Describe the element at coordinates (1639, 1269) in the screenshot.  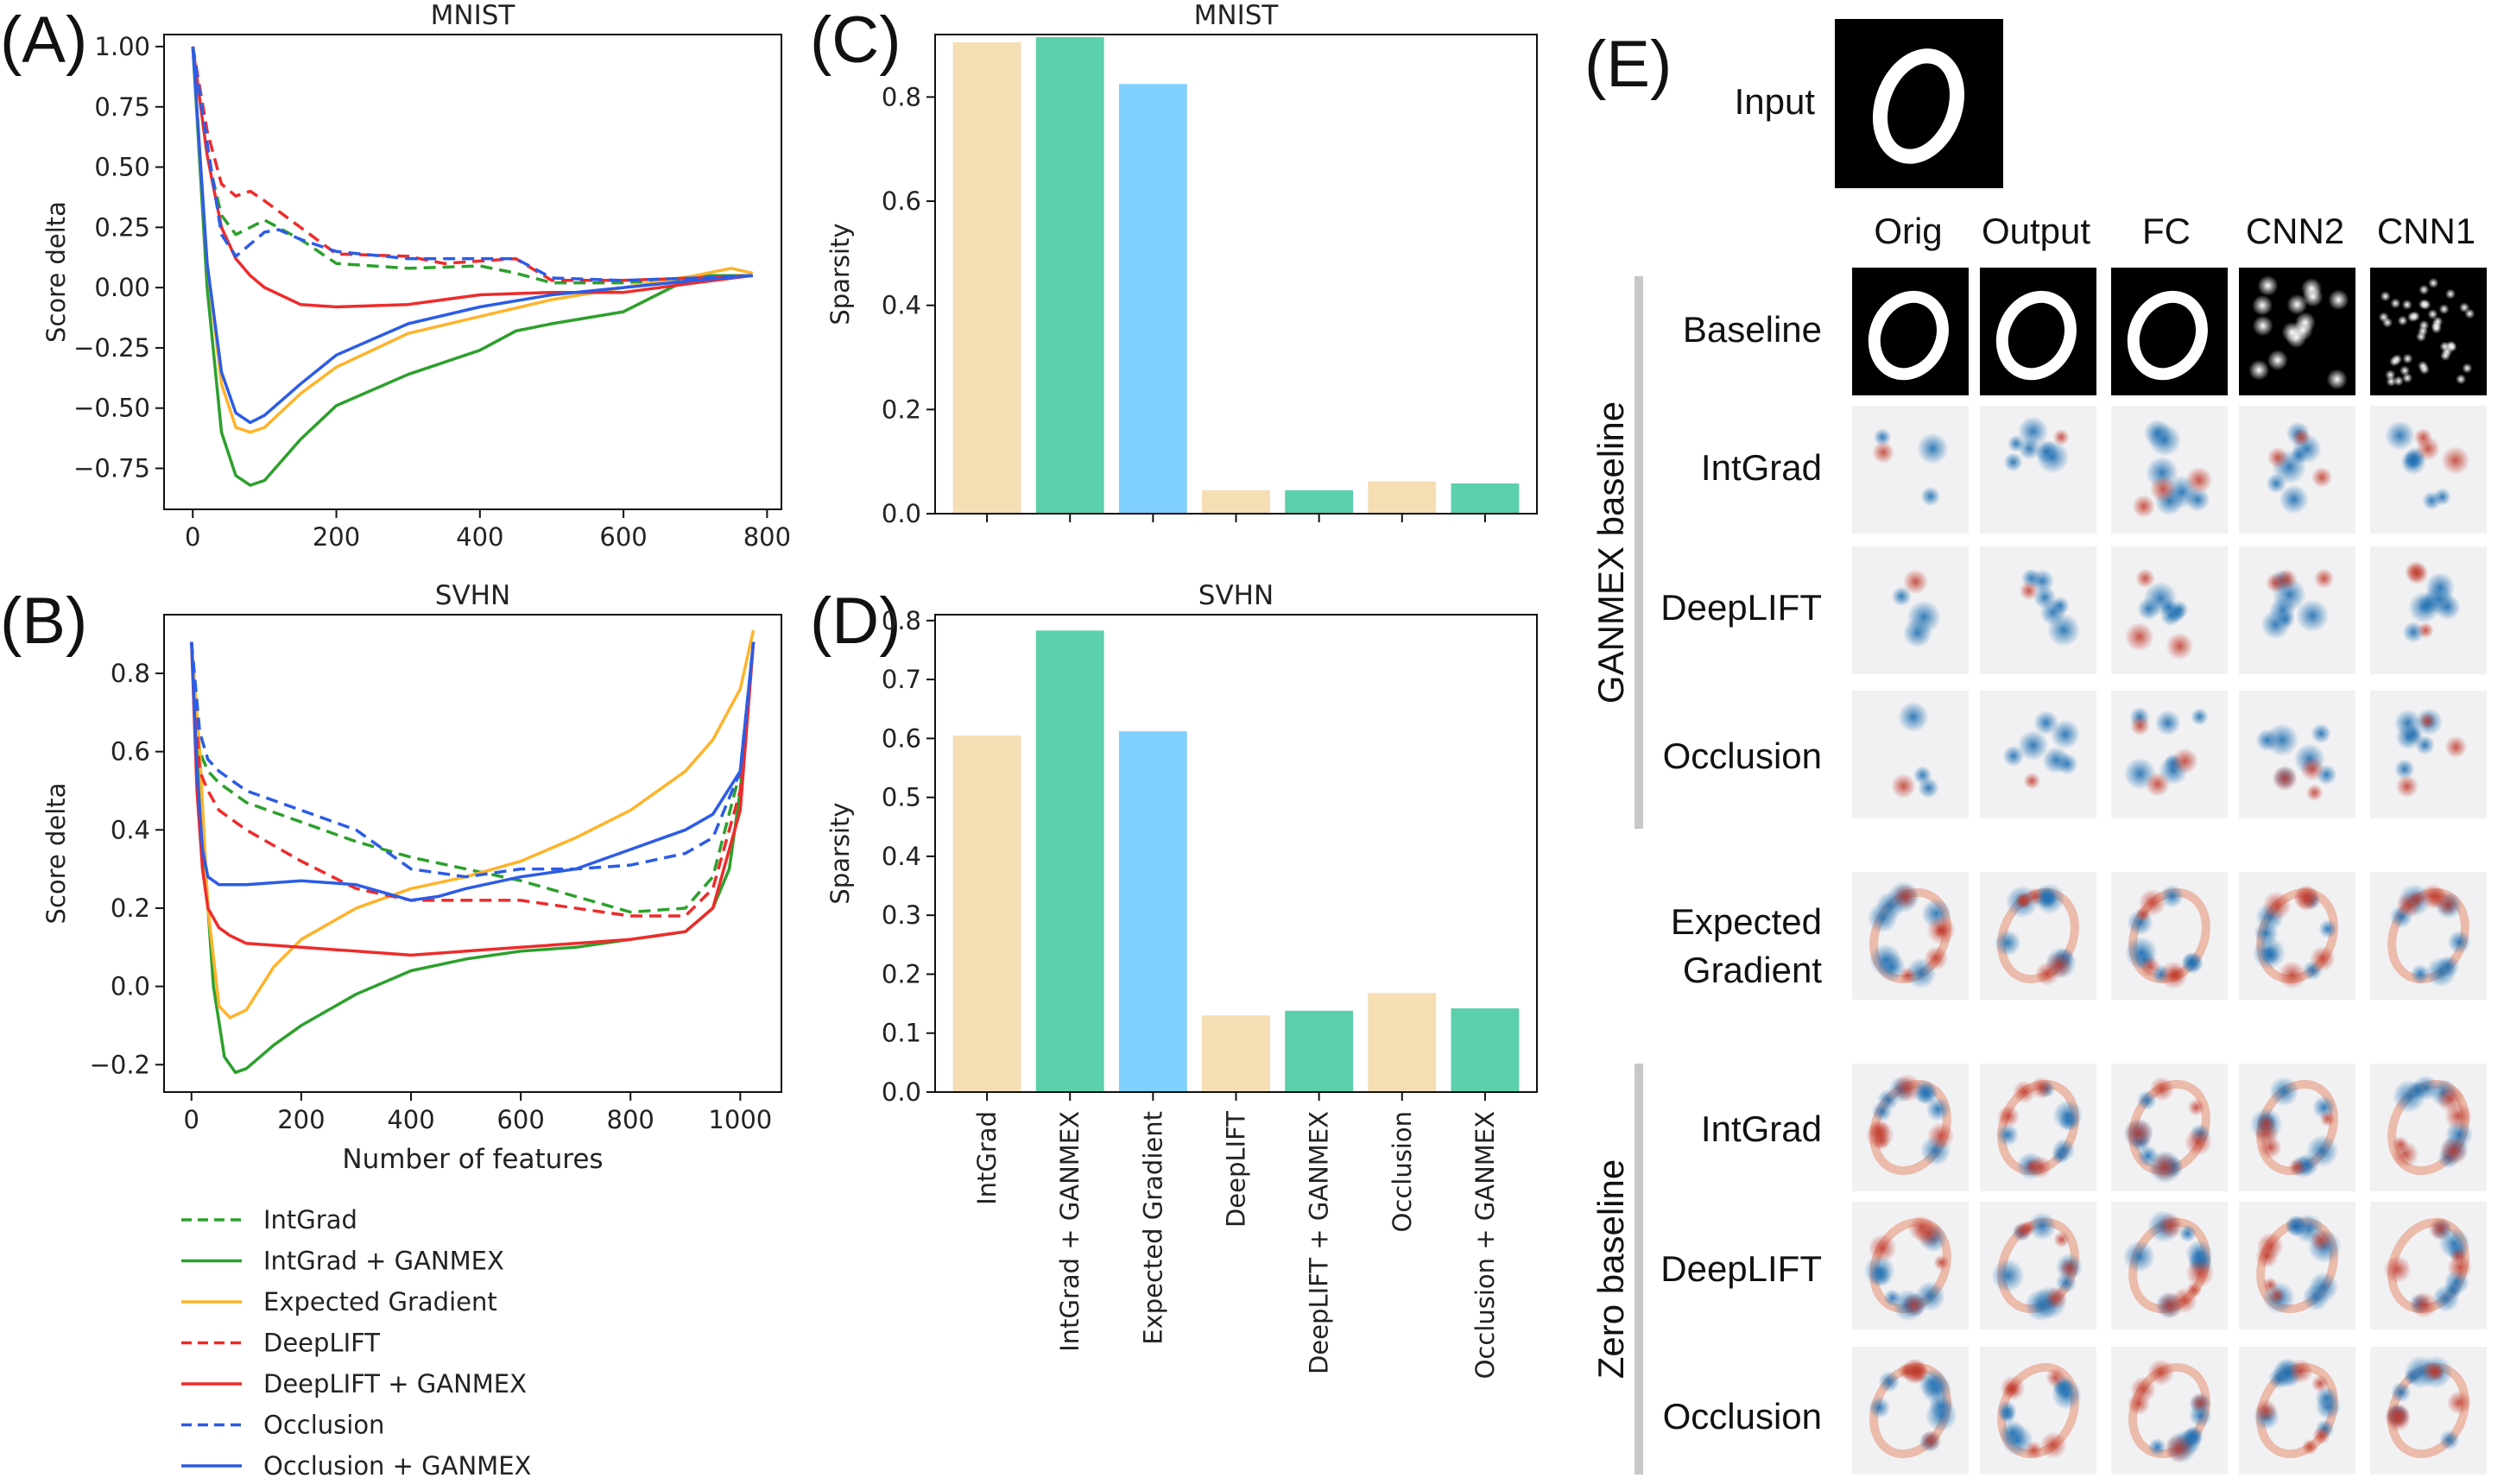
I see `zero-group-bracket` at that location.